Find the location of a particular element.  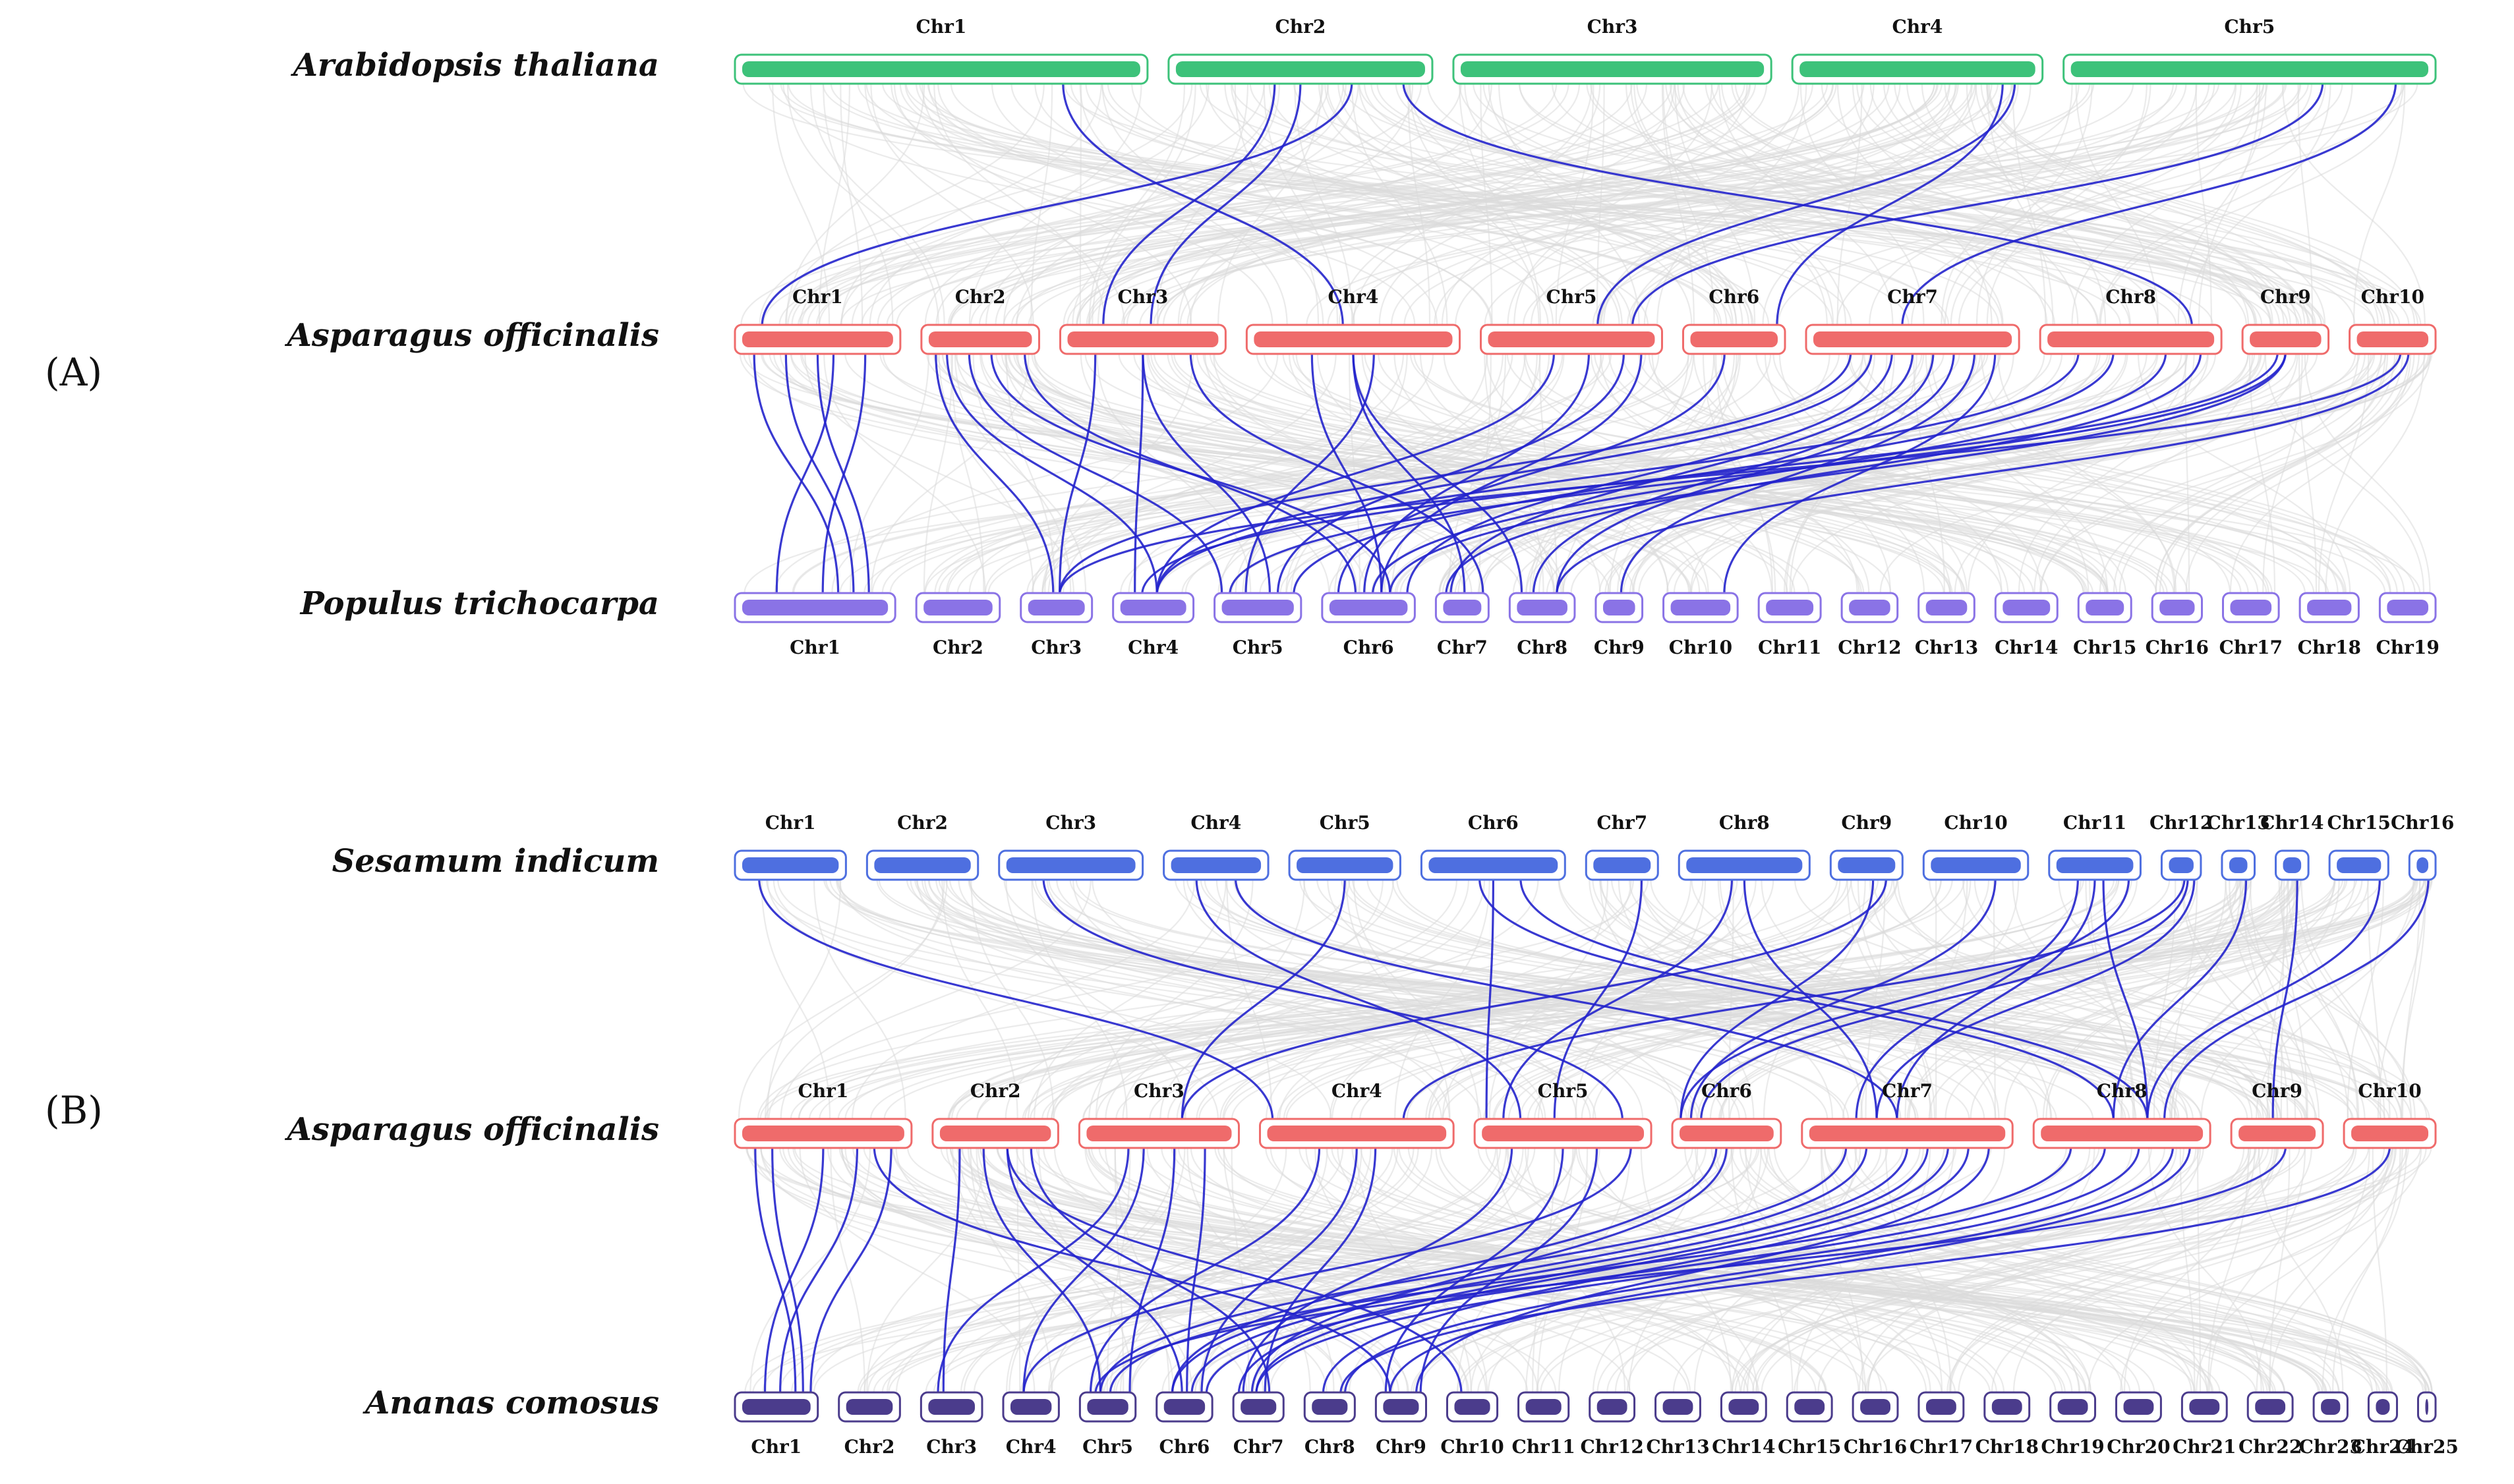

species-label: Asparagus officinalis is located at coordinates (472, 1129).